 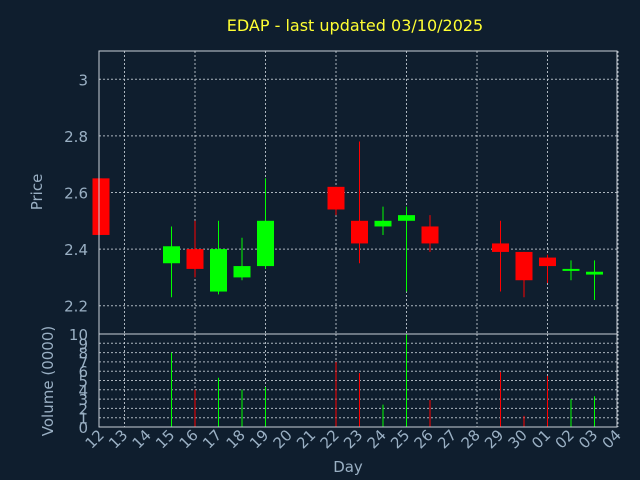 I want to click on volume-tick-label: 7, so click(x=83, y=363).